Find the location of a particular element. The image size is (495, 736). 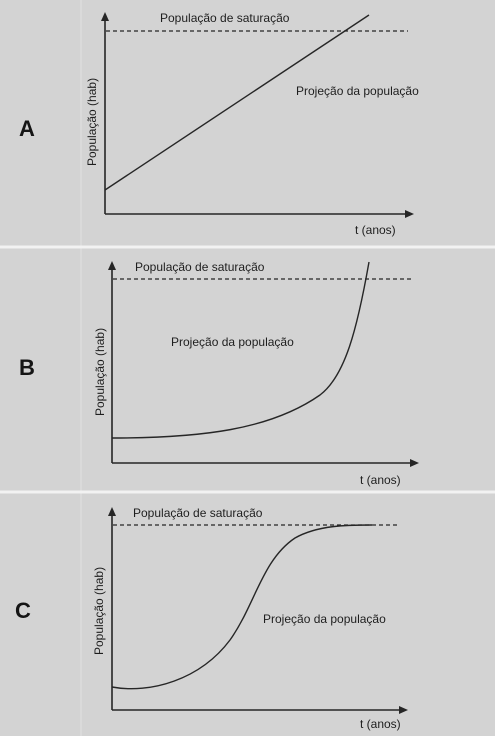

panel-letter: A is located at coordinates (27, 128).